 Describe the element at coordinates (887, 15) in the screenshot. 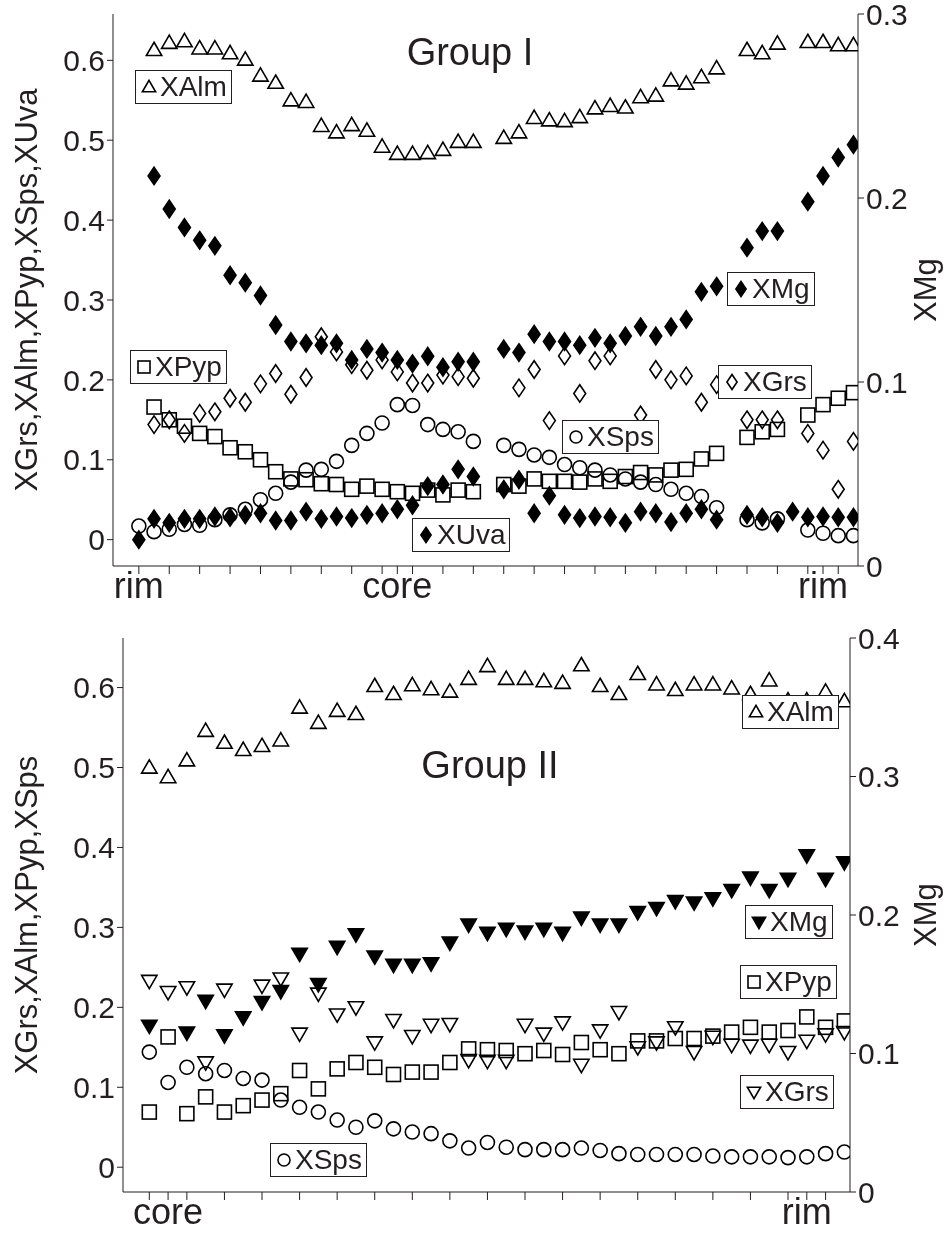

I see `y2-tick-label: 0.3` at that location.